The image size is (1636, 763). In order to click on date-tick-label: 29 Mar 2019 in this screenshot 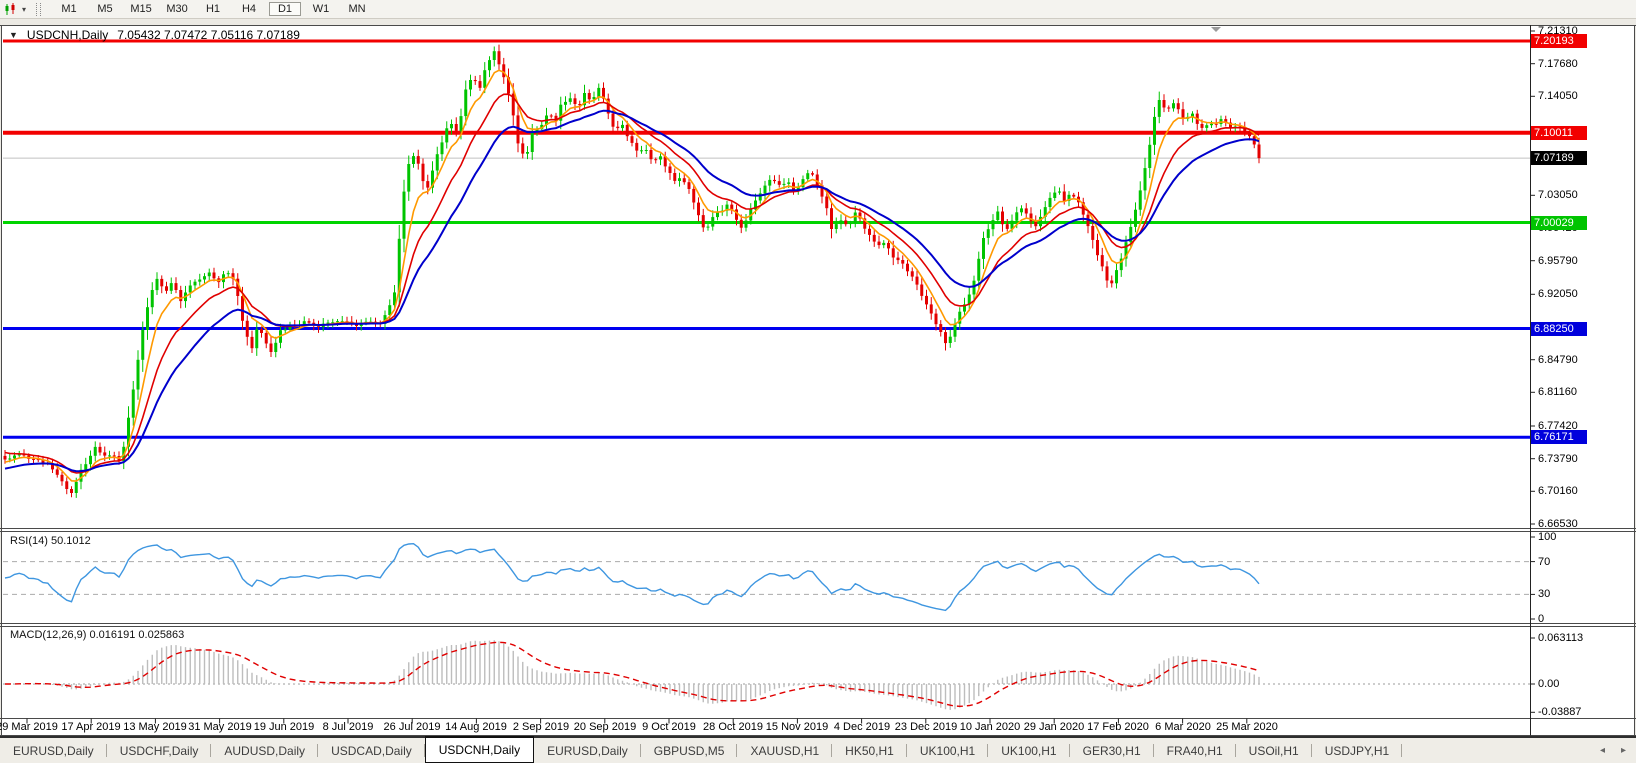, I will do `click(29, 727)`.